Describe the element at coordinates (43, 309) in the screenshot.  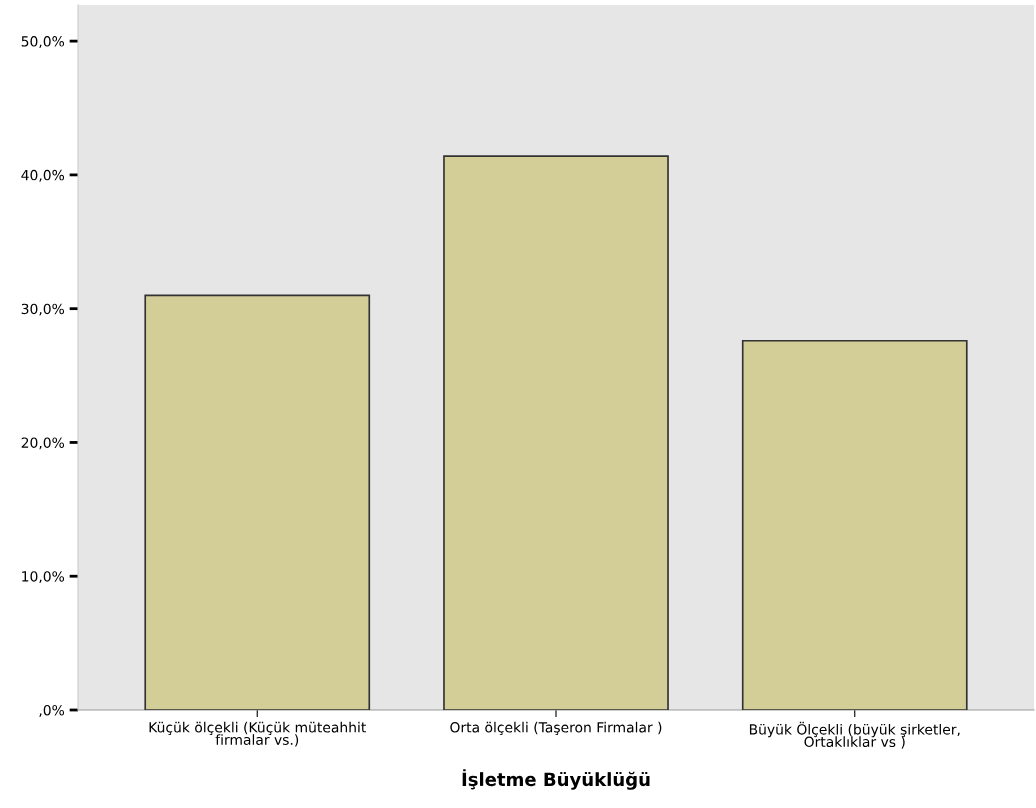
I see `y-tick-label: 30,0%` at that location.